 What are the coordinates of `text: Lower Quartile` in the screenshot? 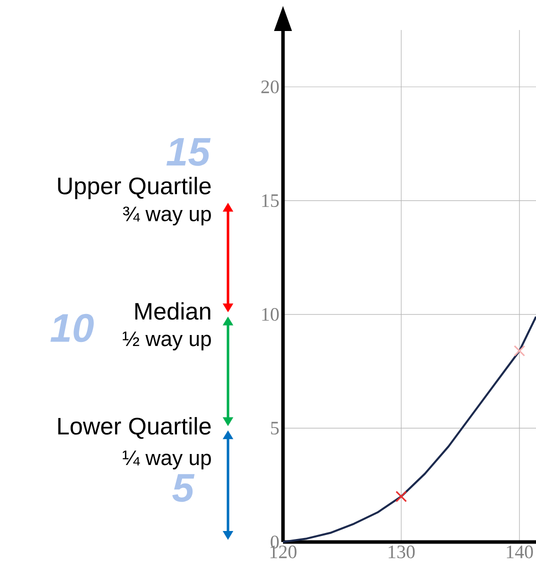 It's located at (134, 428).